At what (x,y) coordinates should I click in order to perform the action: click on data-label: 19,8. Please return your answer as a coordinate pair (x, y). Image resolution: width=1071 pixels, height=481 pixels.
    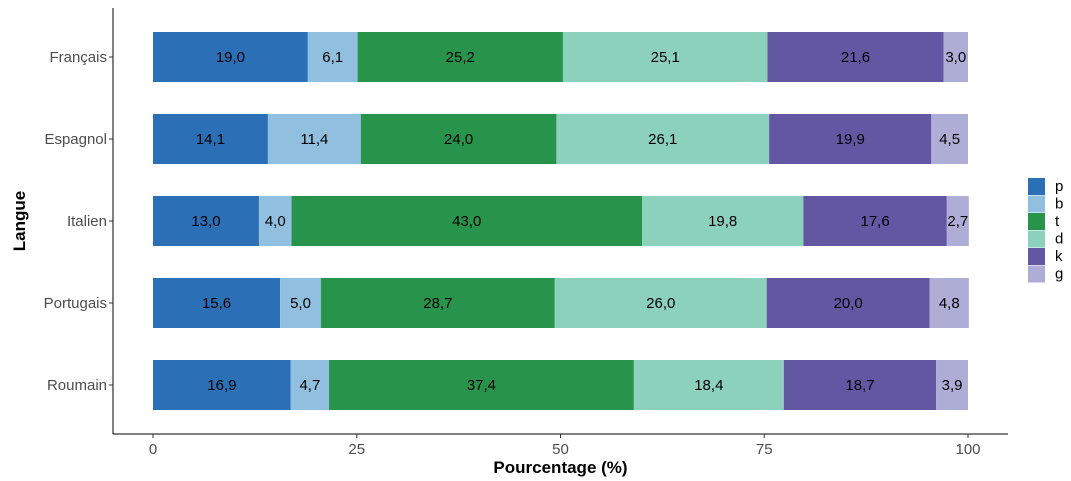
    Looking at the image, I should click on (722, 221).